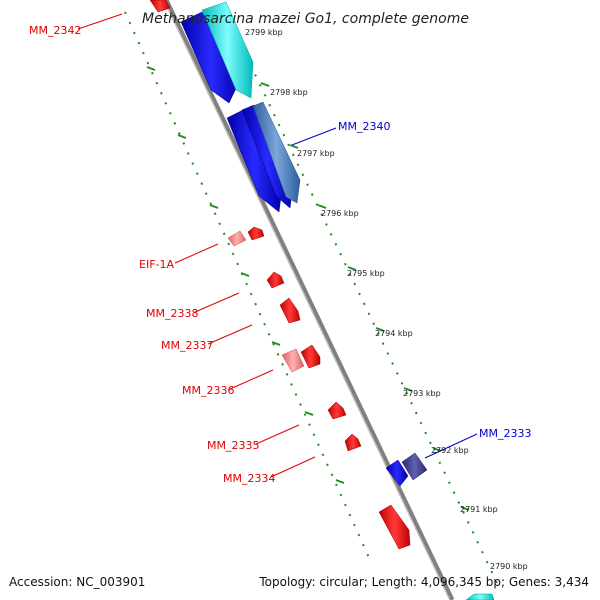 This screenshot has width=600, height=600. What do you see at coordinates (249, 478) in the screenshot?
I see `gene-label-mm-2334: MM_2334` at bounding box center [249, 478].